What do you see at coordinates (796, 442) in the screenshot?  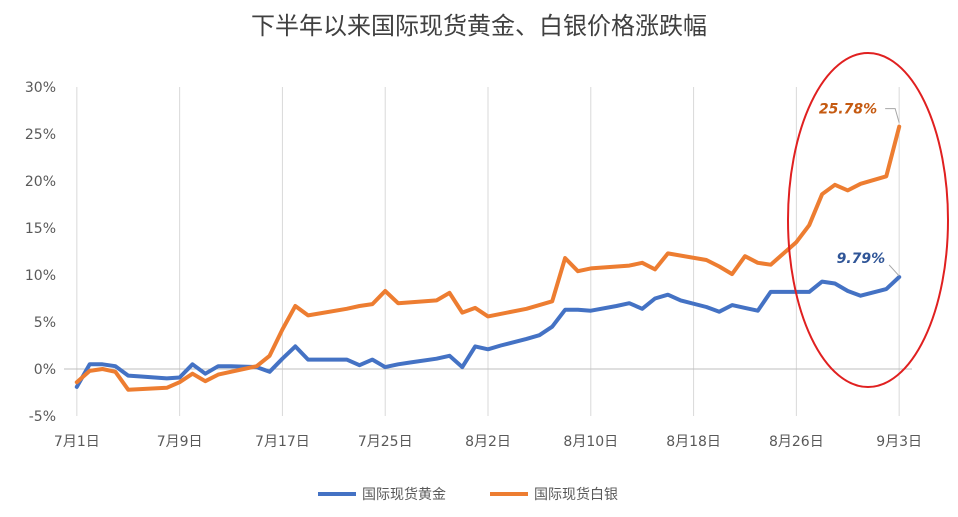 I see `x-tick-label: 8月26日` at bounding box center [796, 442].